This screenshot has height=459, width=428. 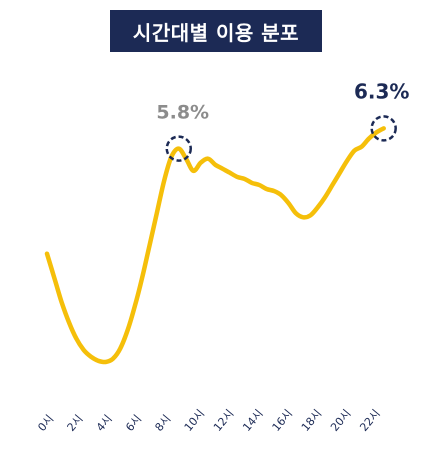 I want to click on x-tick-label: 16시, so click(x=282, y=420).